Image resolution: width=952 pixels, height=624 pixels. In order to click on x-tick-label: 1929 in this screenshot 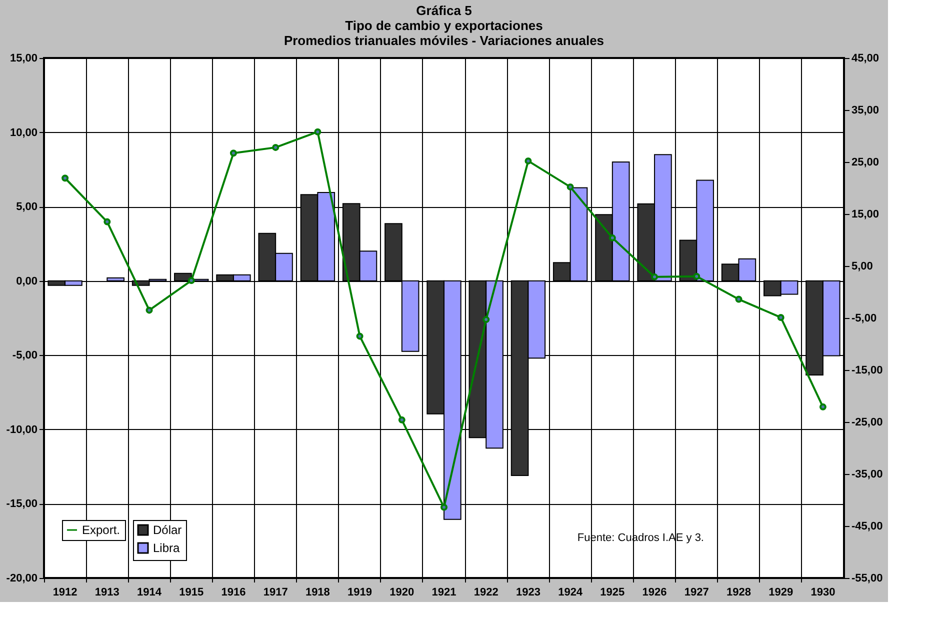, I will do `click(781, 592)`.